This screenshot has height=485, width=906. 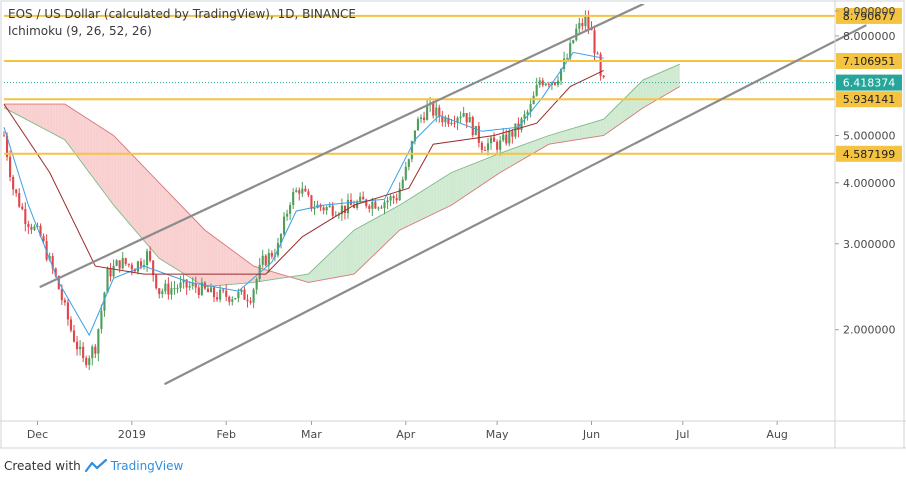 I want to click on top-mask, so click(x=453, y=2).